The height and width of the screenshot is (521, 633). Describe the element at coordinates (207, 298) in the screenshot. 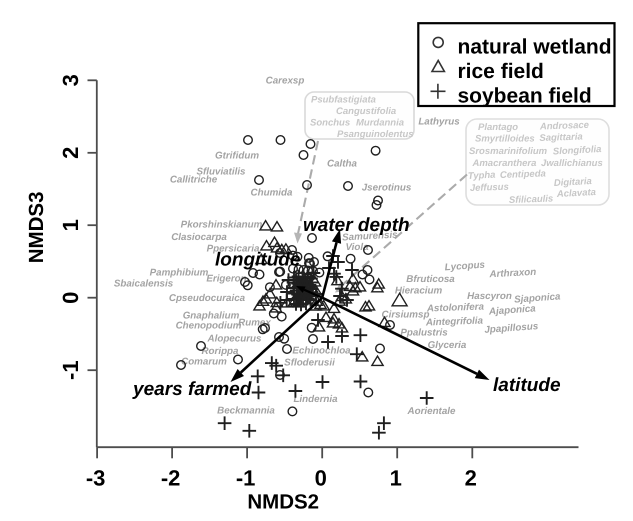

I see `svg-text: Cpseudocuraica` at that location.